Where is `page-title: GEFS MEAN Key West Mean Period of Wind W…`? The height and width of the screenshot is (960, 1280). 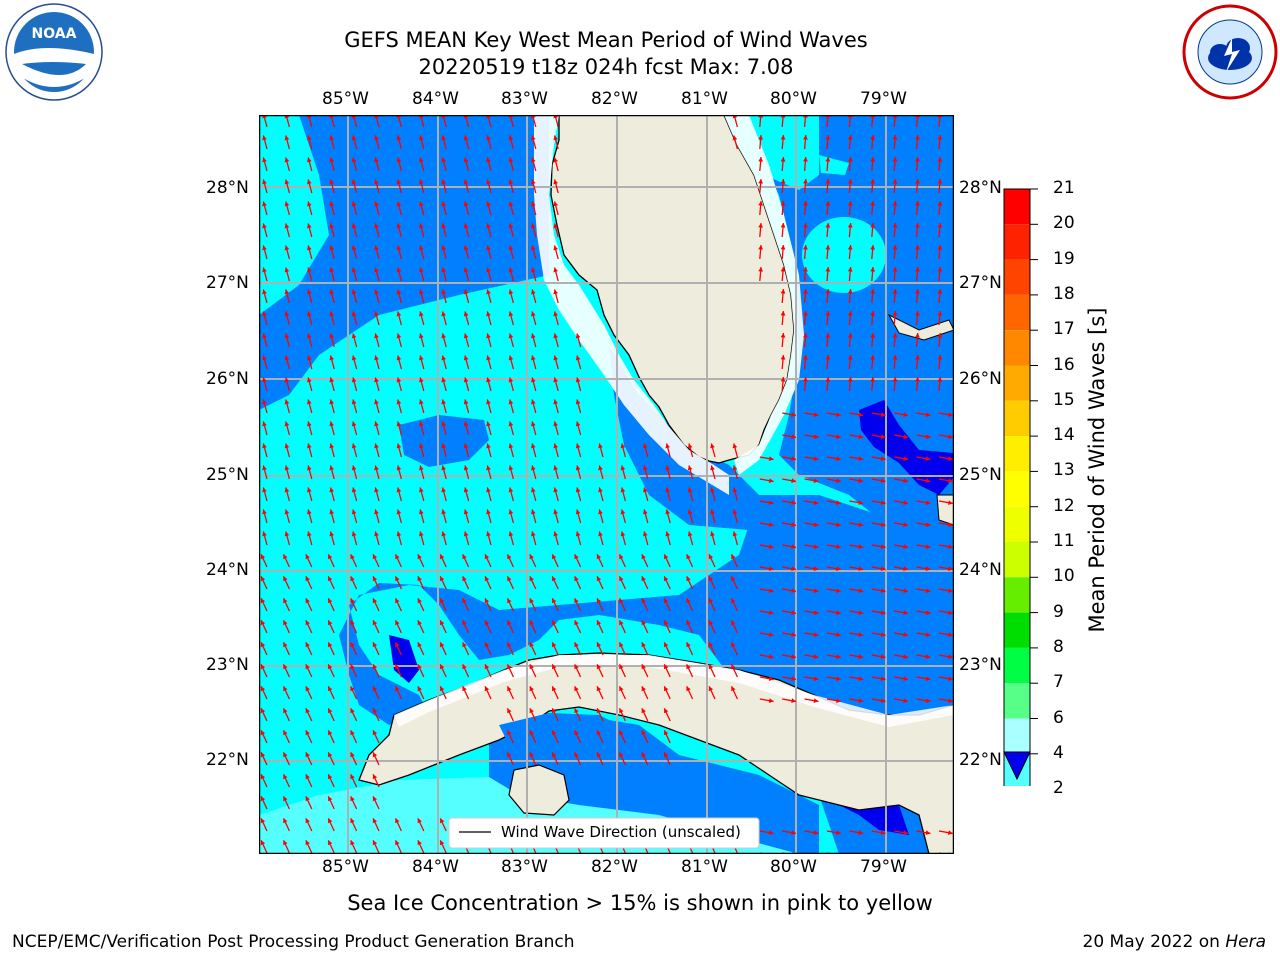
page-title: GEFS MEAN Key West Mean Period of Wind W… is located at coordinates (606, 40).